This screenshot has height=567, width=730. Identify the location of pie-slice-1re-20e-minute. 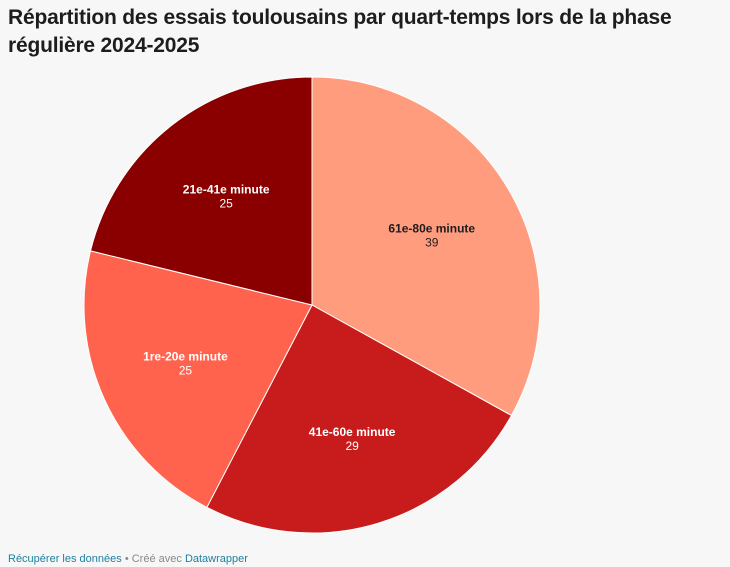
(198, 379).